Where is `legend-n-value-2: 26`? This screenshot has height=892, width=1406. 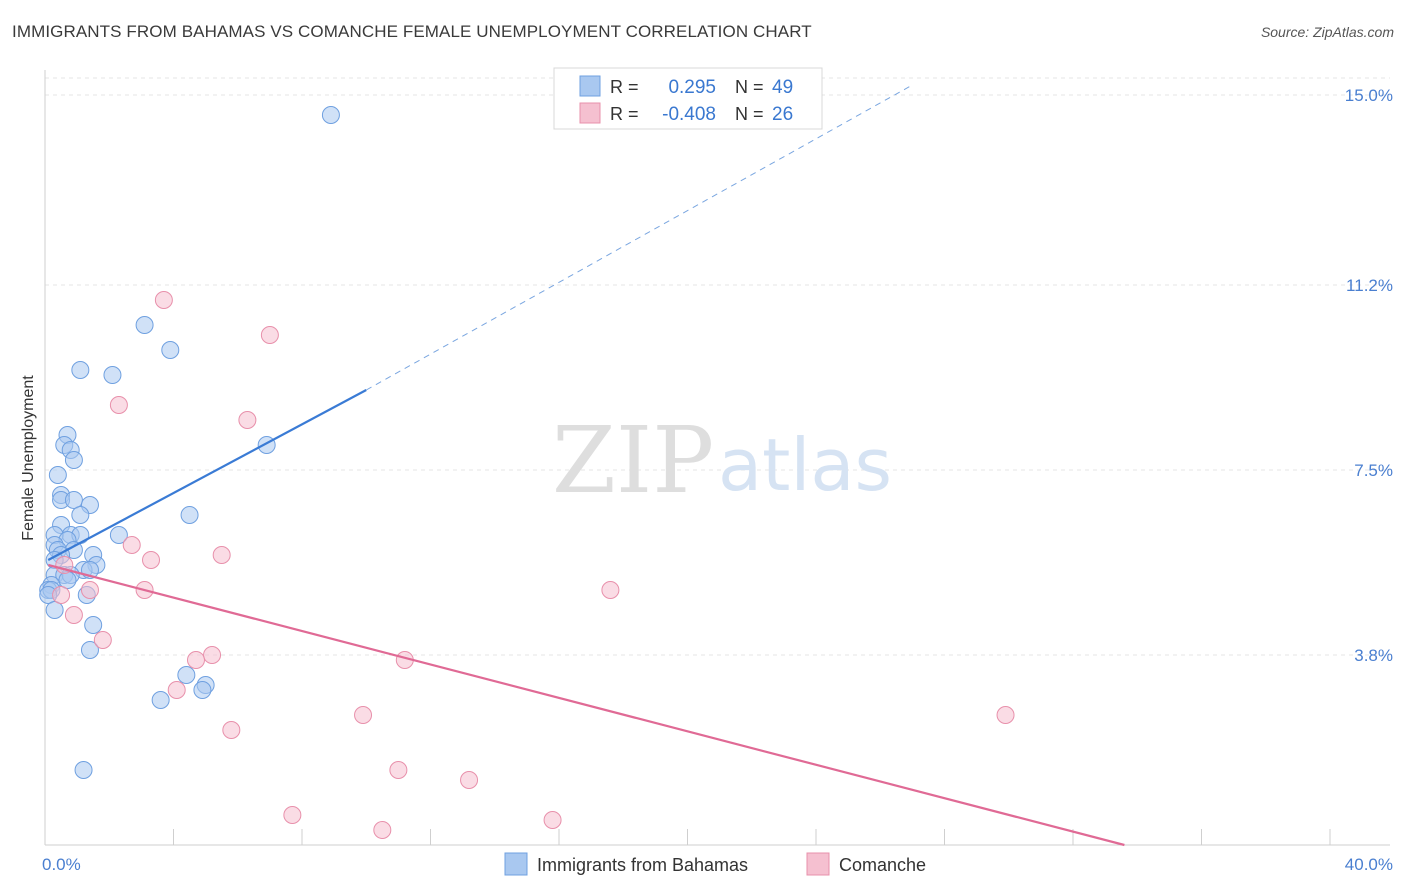
legend-n-value-2: 26 is located at coordinates (782, 114).